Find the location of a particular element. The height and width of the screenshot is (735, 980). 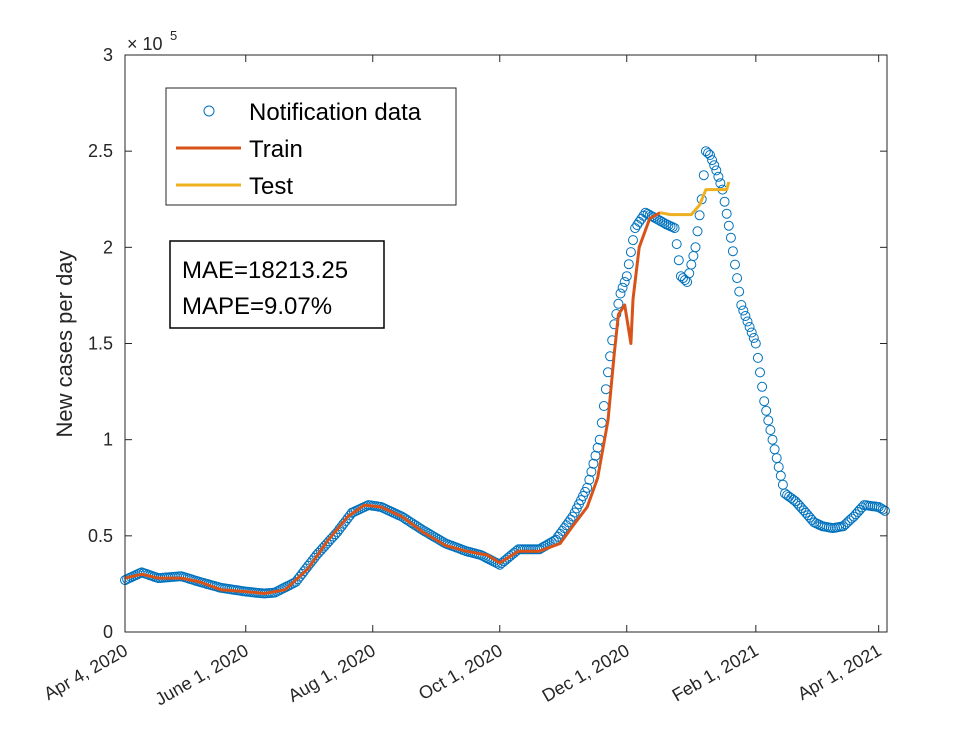

legend-marker-notification is located at coordinates (209, 111).